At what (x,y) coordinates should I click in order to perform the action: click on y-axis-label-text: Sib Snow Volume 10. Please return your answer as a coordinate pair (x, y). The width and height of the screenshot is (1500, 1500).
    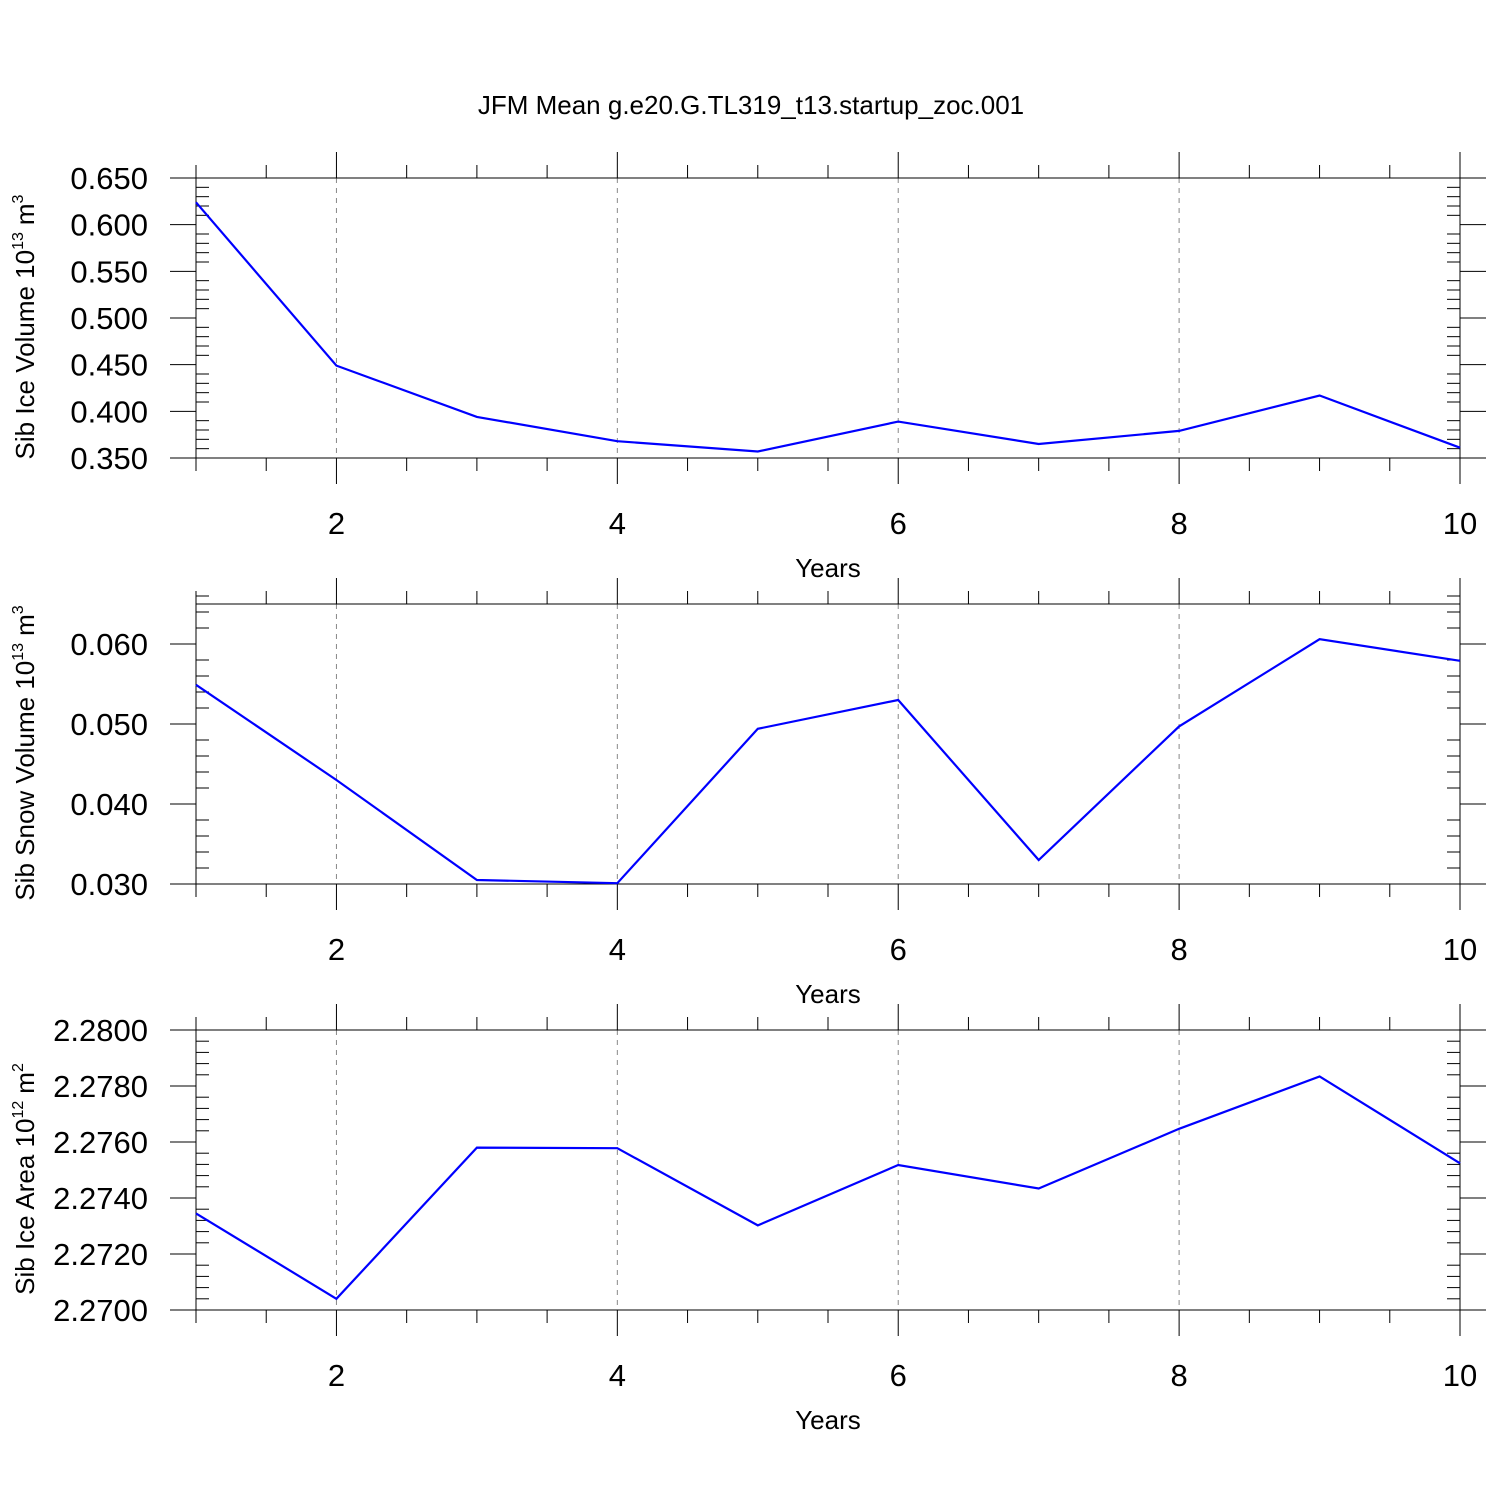
    Looking at the image, I should click on (25, 781).